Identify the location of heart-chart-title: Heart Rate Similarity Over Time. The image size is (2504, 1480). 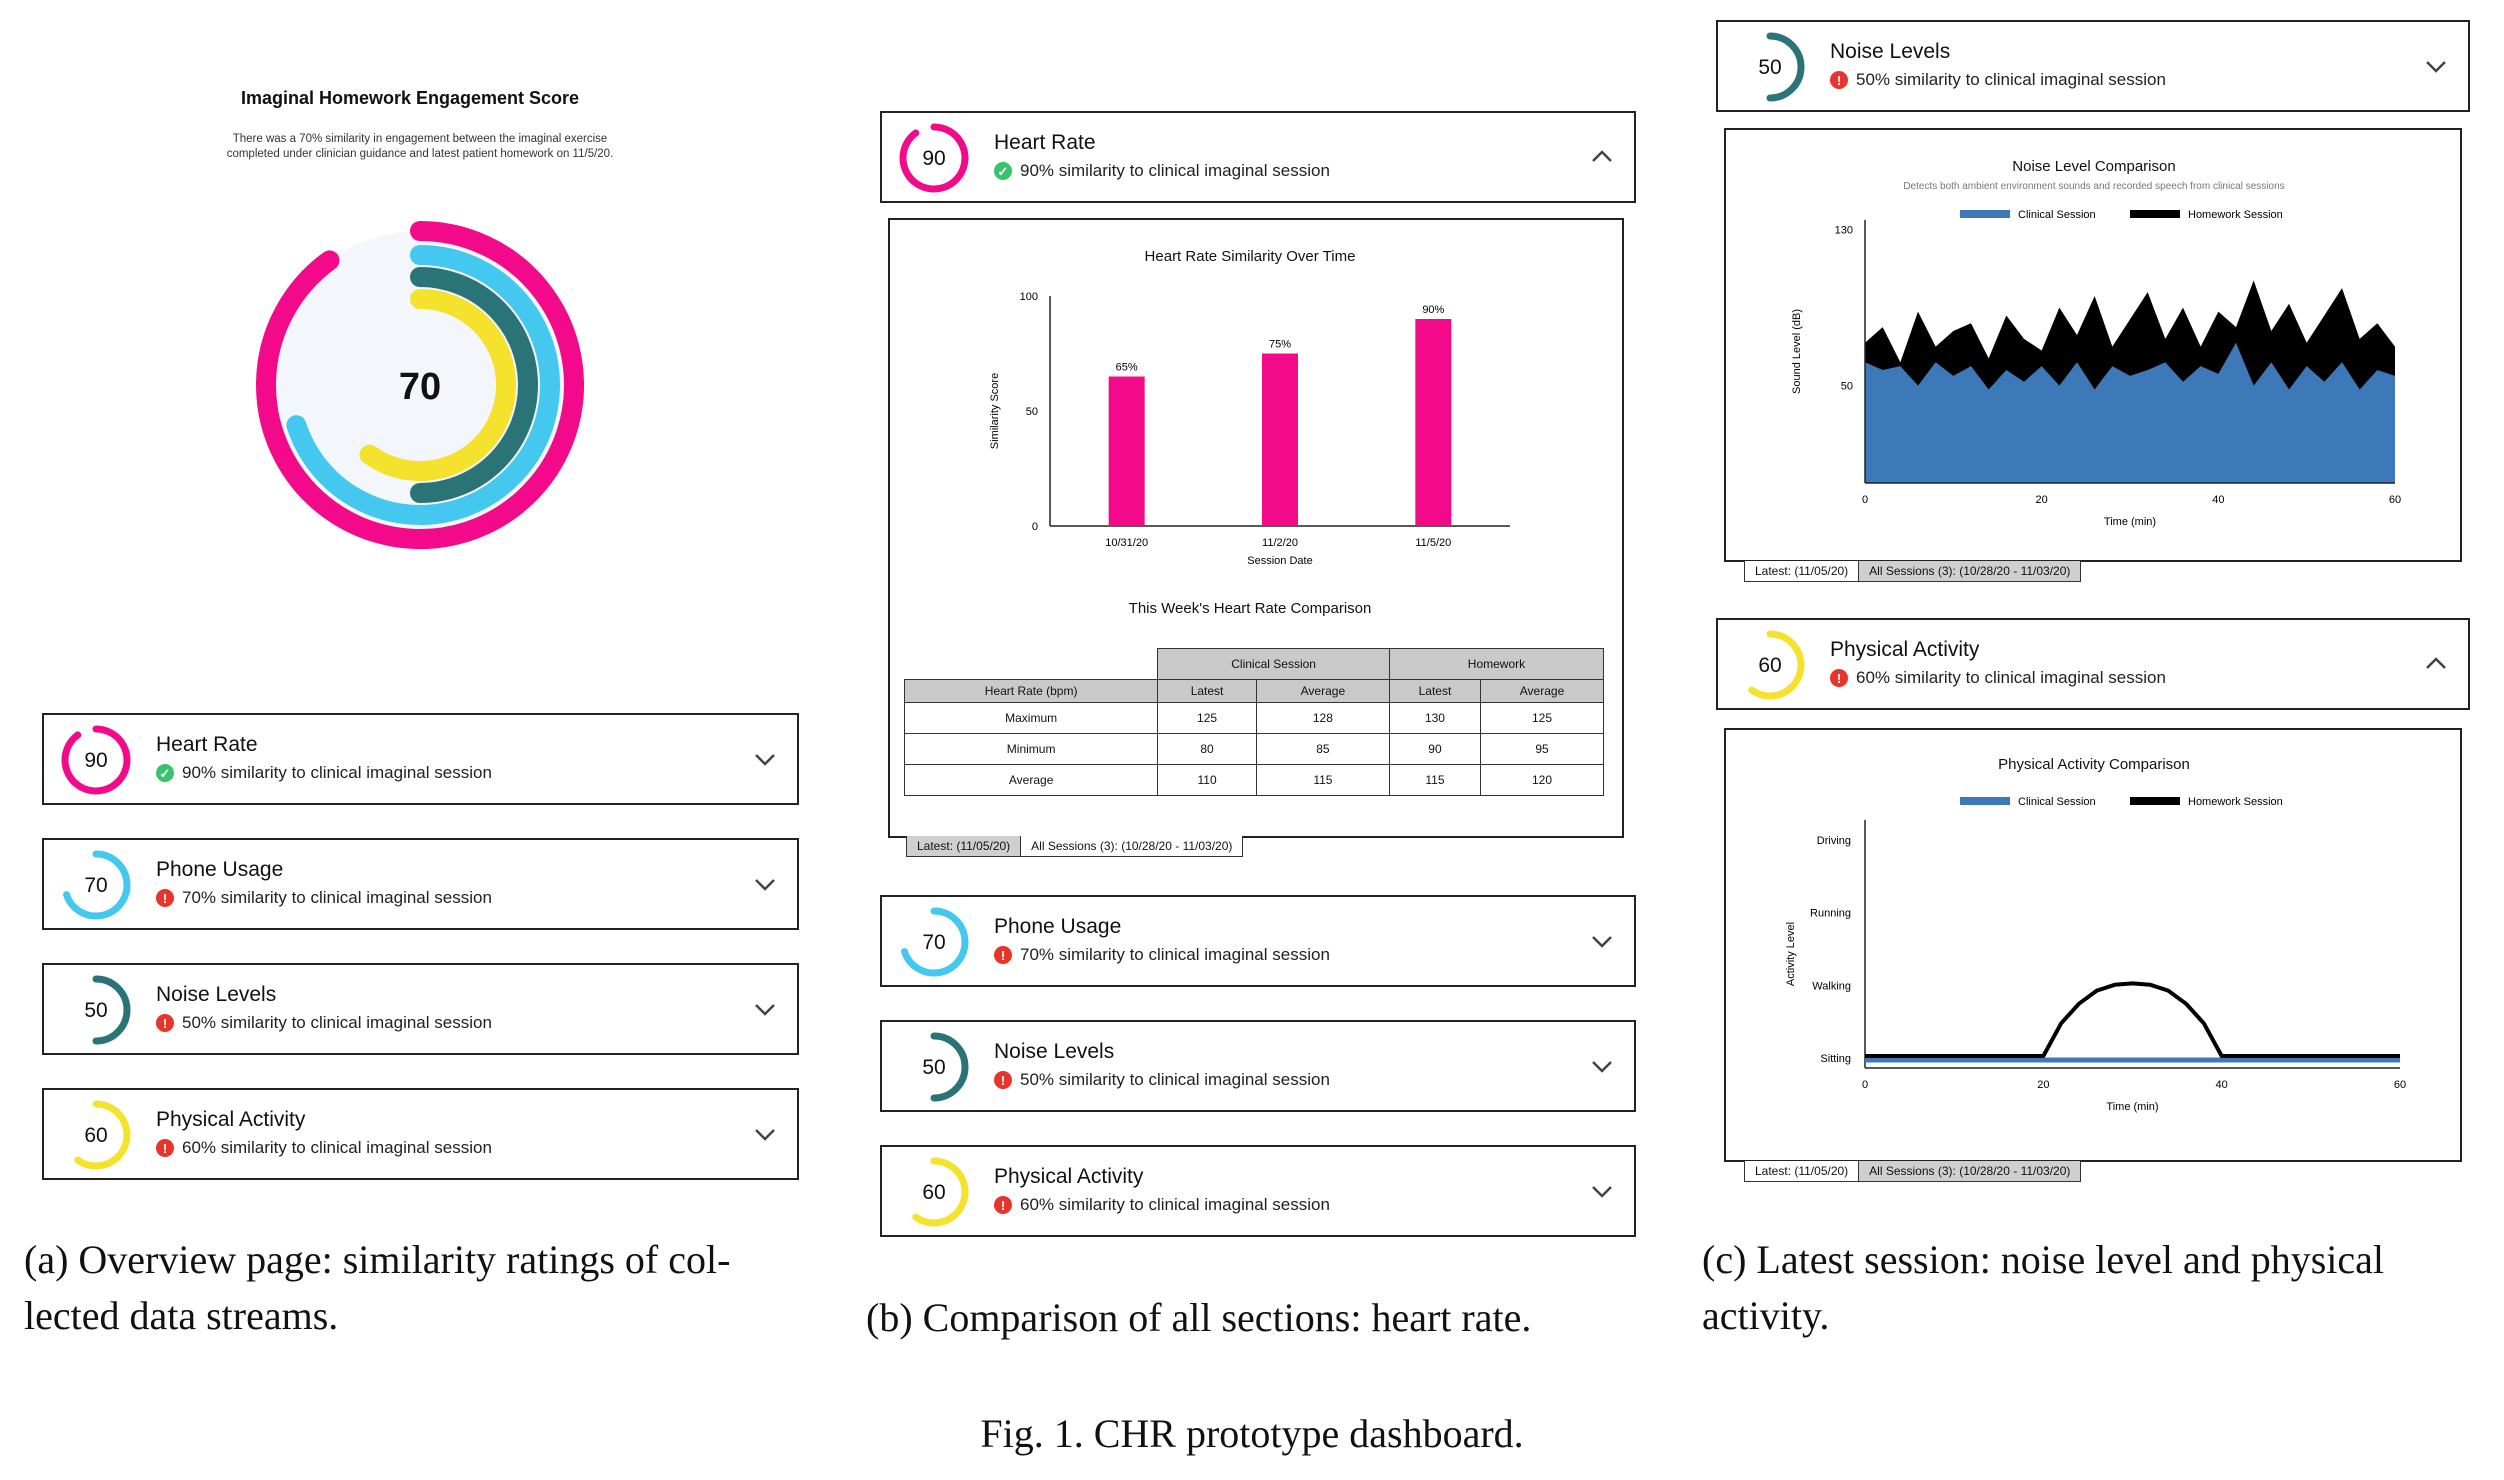
(1250, 256).